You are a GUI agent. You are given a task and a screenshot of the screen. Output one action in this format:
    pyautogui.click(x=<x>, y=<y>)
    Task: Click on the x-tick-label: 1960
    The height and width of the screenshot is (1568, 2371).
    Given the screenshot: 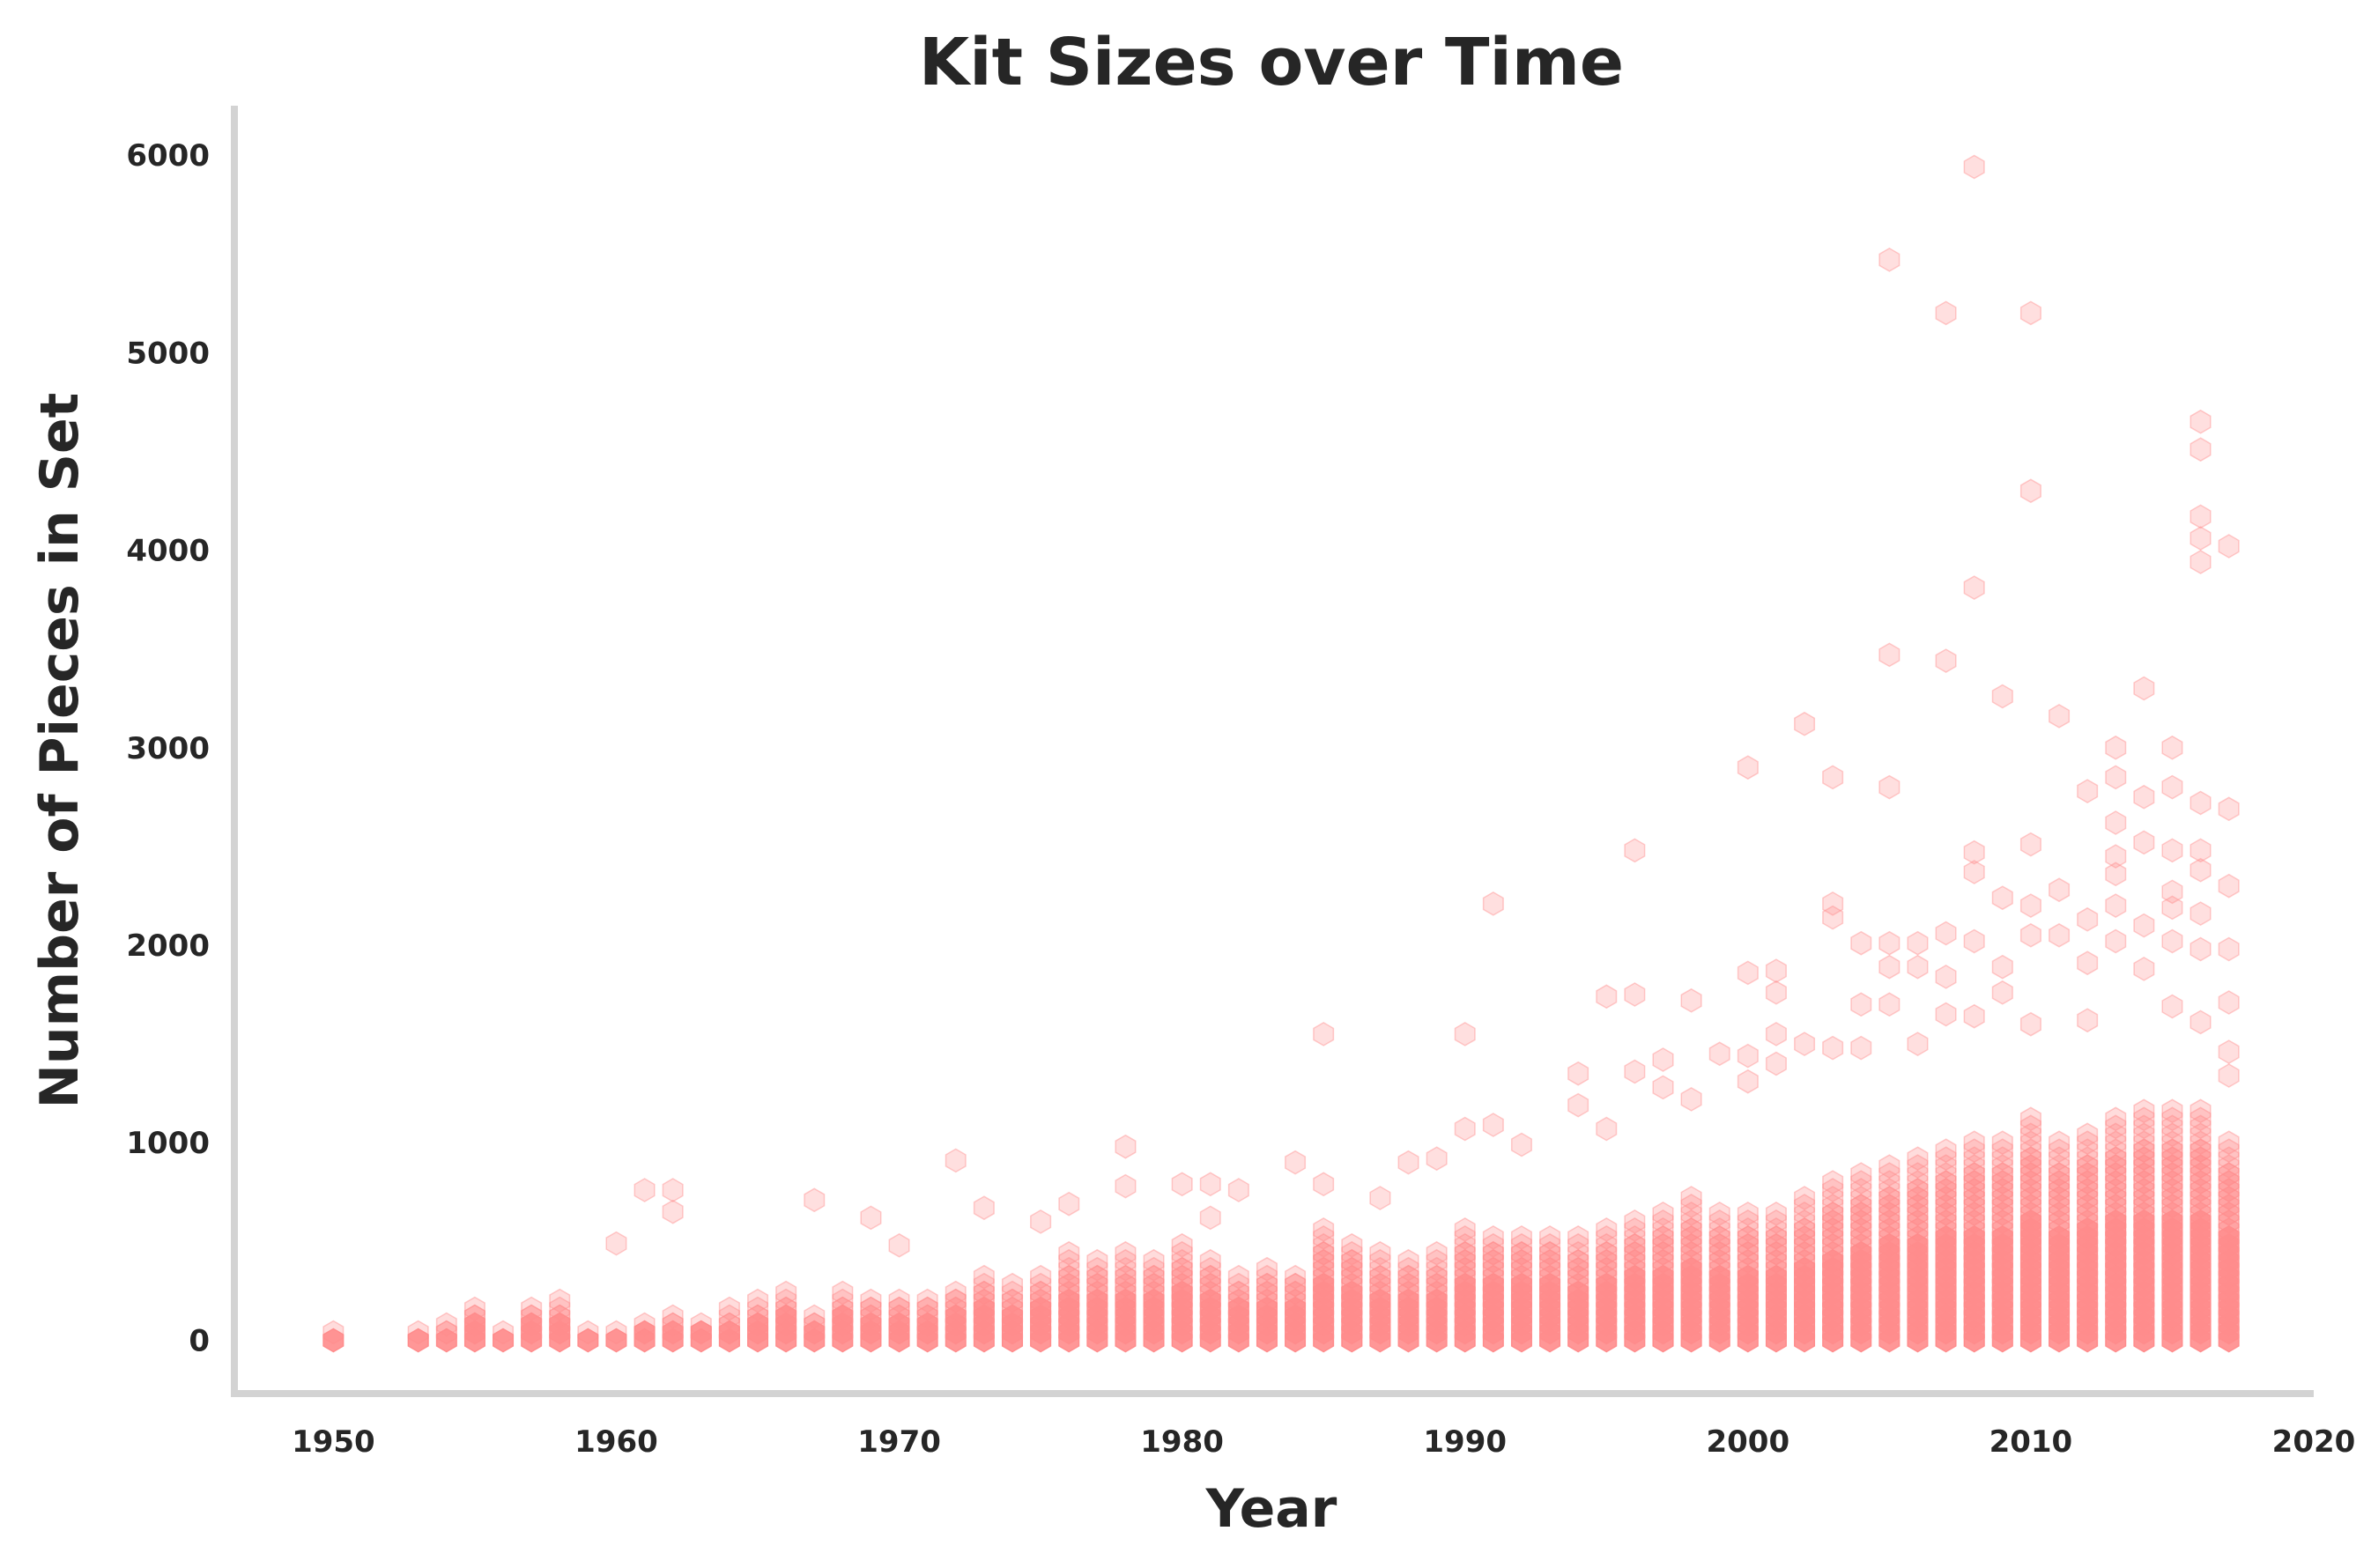 What is the action you would take?
    pyautogui.click(x=616, y=1442)
    